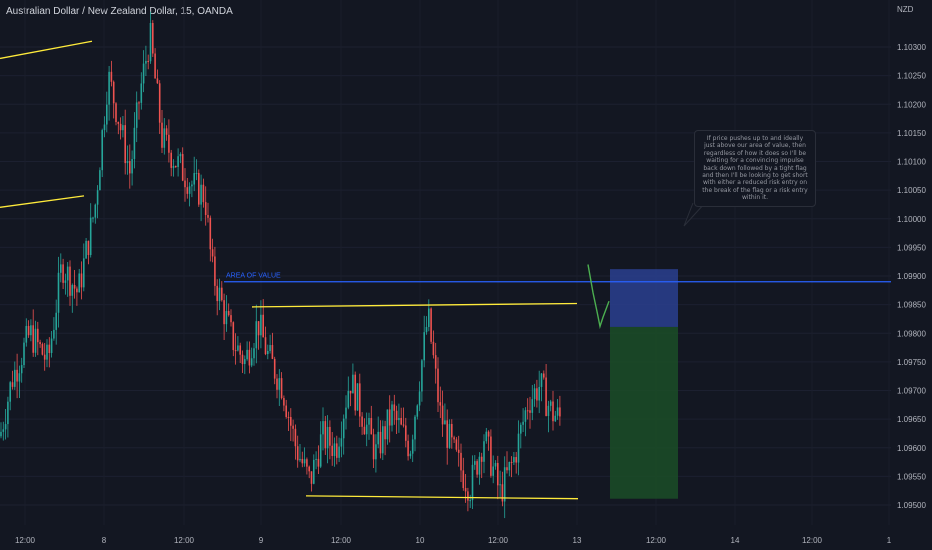 The width and height of the screenshot is (932, 550). I want to click on time-tick-label: 12:00, so click(25, 540).